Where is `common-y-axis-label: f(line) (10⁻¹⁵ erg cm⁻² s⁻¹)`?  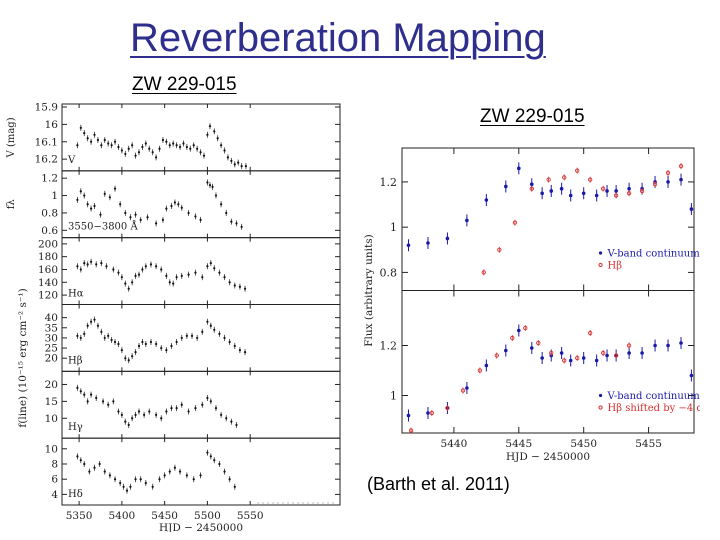
common-y-axis-label: f(line) (10⁻¹⁵ erg cm⁻² s⁻¹) is located at coordinates (23, 357).